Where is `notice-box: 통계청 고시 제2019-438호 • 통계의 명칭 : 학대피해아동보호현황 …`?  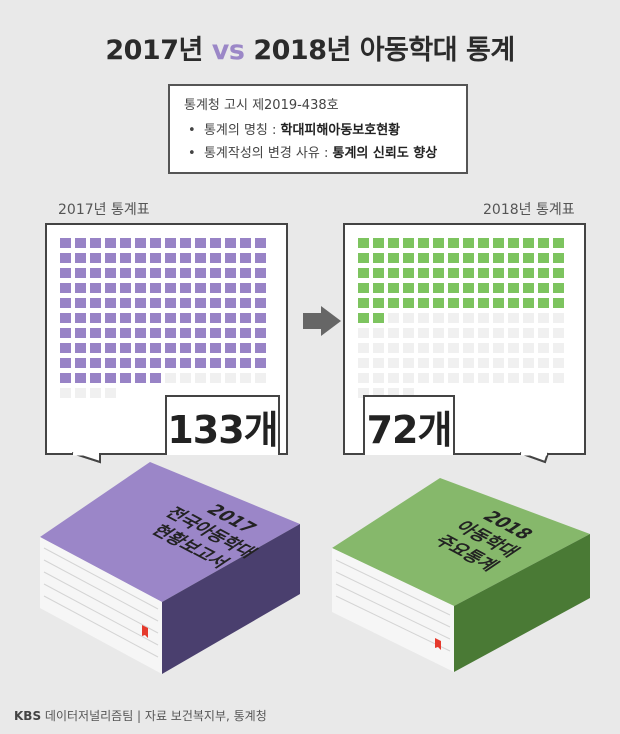 notice-box: 통계청 고시 제2019-438호 • 통계의 명칭 : 학대피해아동보호현황 … is located at coordinates (318, 129).